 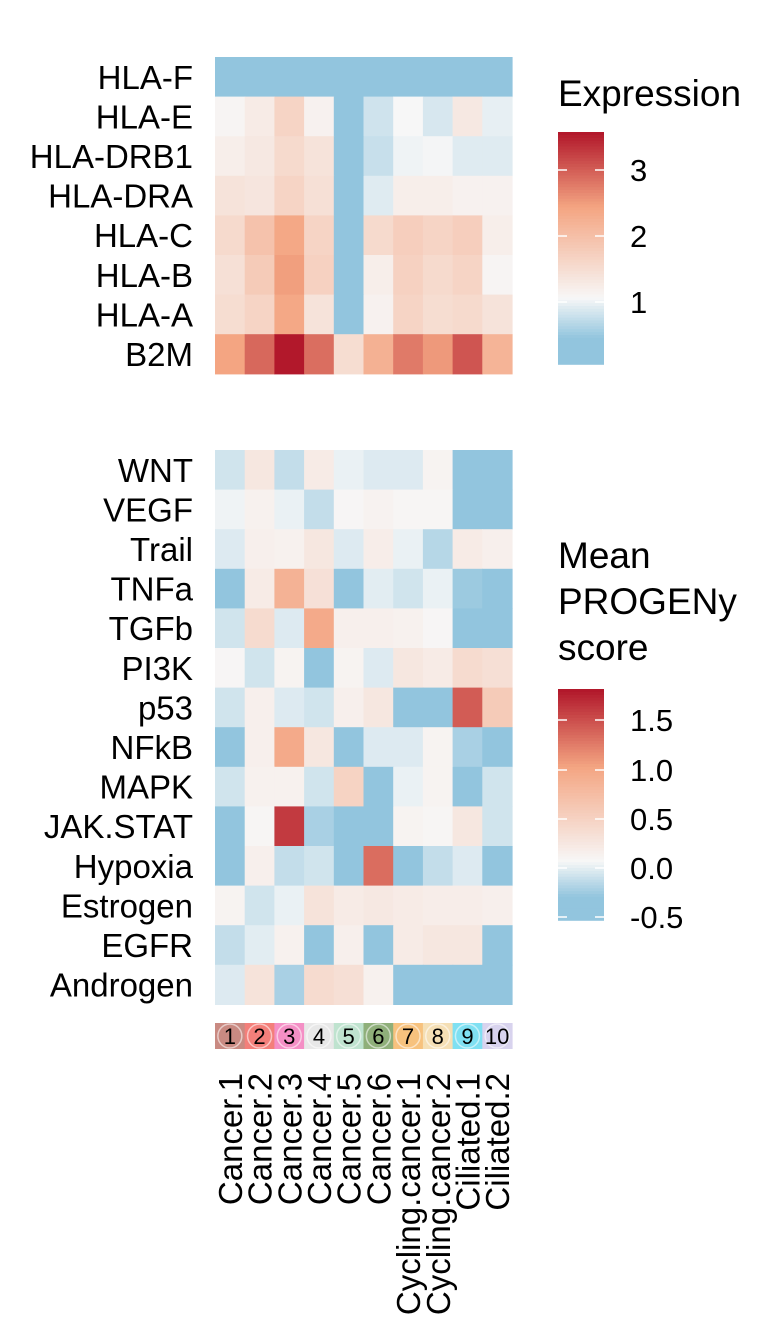 What do you see at coordinates (467, 1142) in the screenshot?
I see `column-label: Ciliated.1` at bounding box center [467, 1142].